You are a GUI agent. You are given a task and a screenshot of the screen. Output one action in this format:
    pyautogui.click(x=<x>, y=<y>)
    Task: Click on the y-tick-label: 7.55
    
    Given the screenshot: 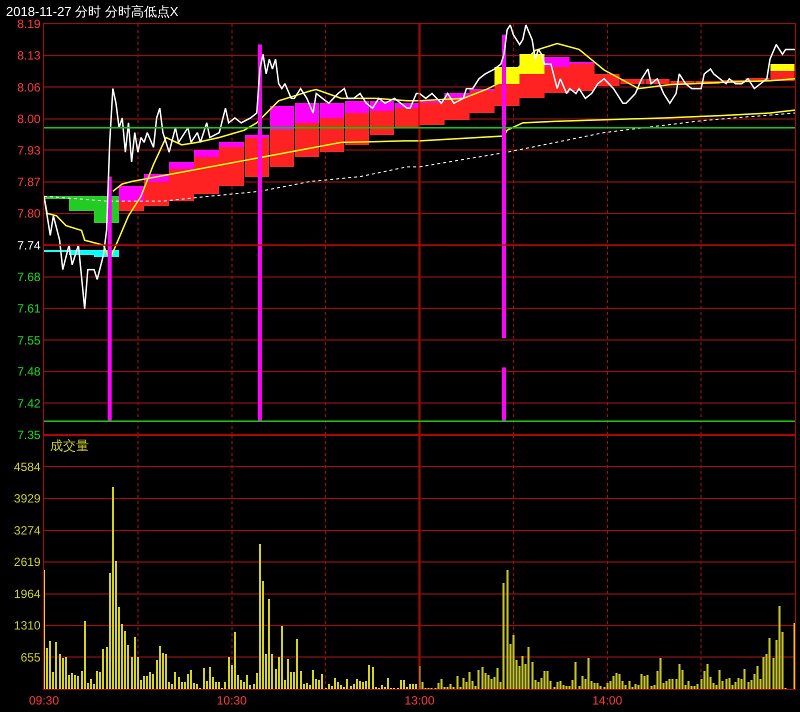 What is the action you would take?
    pyautogui.click(x=29, y=340)
    